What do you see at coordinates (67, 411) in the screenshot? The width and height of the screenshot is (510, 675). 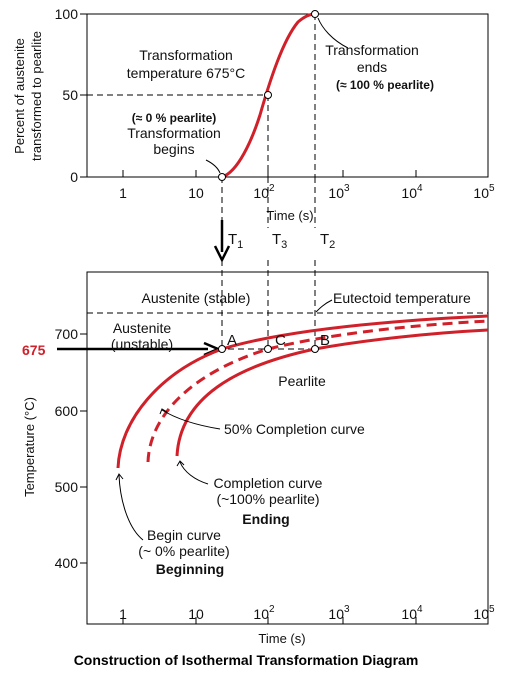 I see `bottom-ytick-label: 600` at bounding box center [67, 411].